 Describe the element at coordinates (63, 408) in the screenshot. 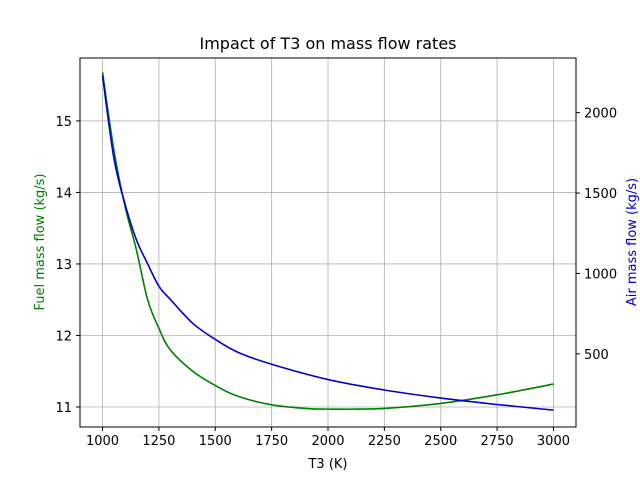

I see `left-y-tick-label: 11` at that location.